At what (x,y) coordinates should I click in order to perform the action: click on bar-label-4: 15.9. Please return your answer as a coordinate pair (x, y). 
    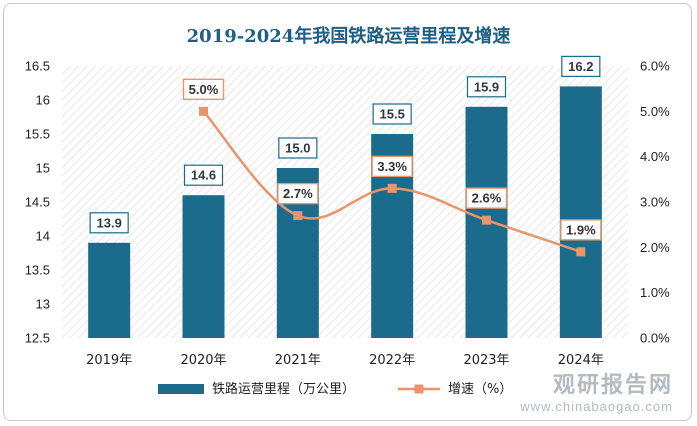
    Looking at the image, I should click on (486, 86).